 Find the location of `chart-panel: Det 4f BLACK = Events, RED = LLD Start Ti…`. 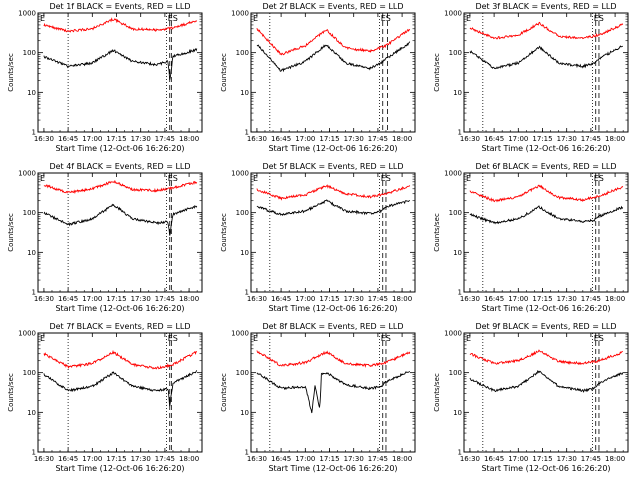

chart-panel: Det 4f BLACK = Events, RED = LLD Start Ti… is located at coordinates (105, 237).